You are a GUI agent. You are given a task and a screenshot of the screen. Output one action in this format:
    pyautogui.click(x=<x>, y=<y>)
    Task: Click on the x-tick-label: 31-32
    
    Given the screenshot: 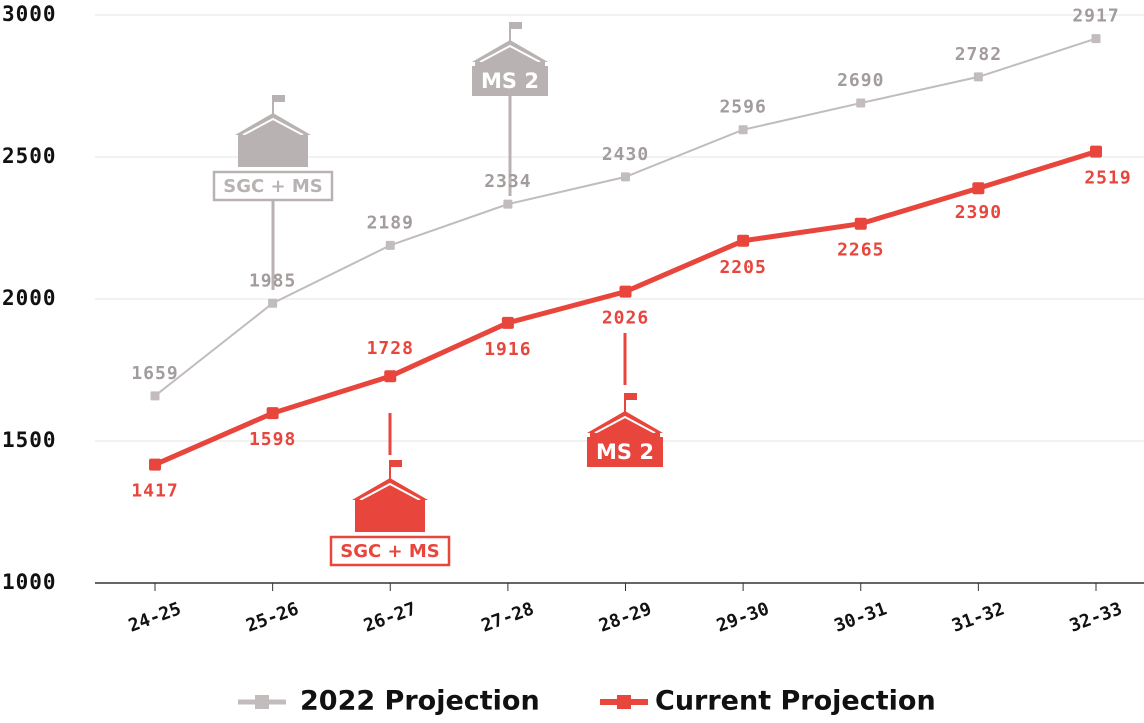 What is the action you would take?
    pyautogui.click(x=978, y=617)
    